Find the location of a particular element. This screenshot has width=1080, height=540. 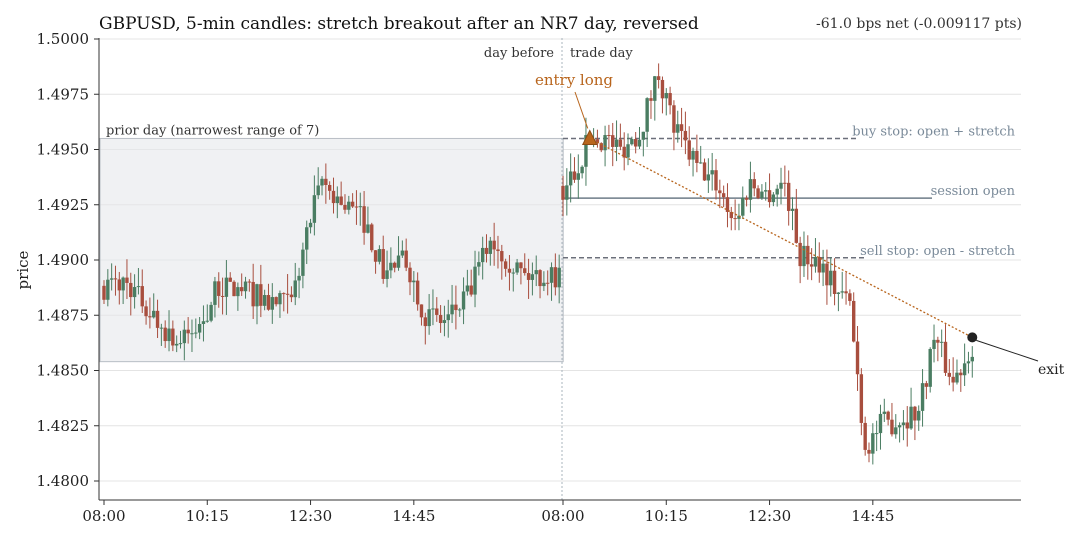

y-tick-label: 1.4825 is located at coordinates (63, 426).